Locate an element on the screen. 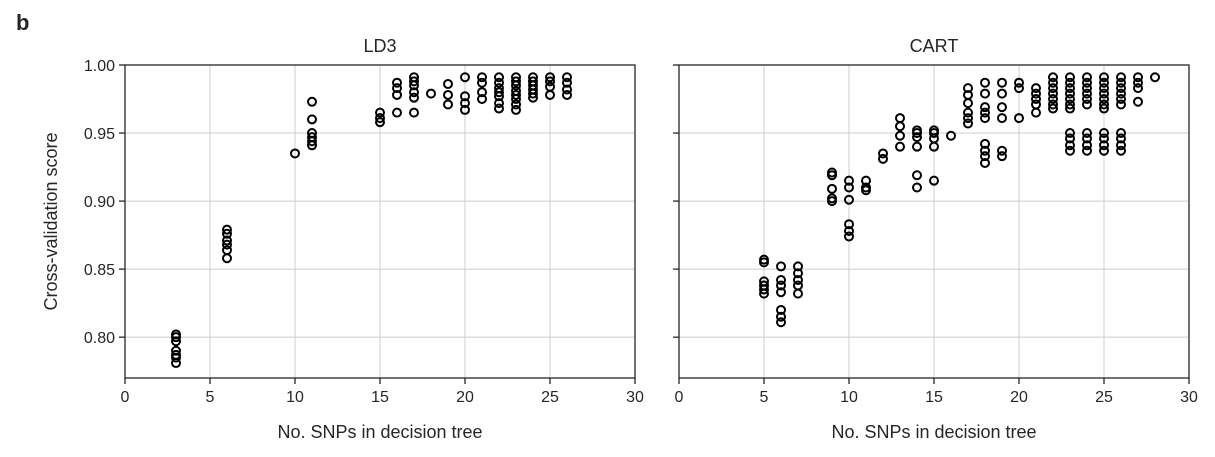 Image resolution: width=1215 pixels, height=457 pixels. panel-1-y-axis-label: Cross-validation score is located at coordinates (51, 221).